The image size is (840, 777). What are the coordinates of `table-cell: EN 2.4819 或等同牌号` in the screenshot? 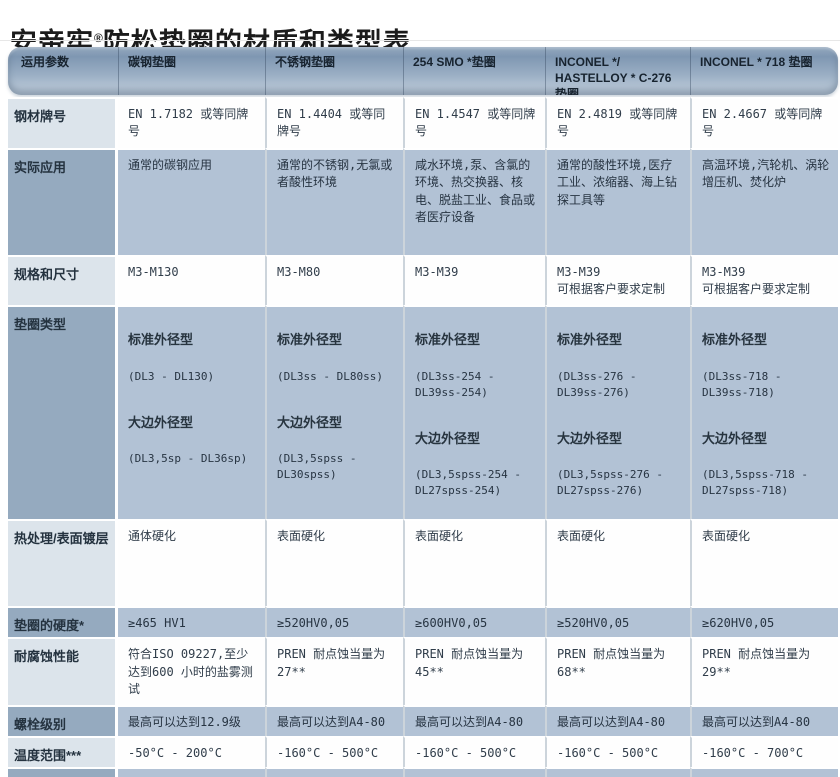 It's located at (617, 122).